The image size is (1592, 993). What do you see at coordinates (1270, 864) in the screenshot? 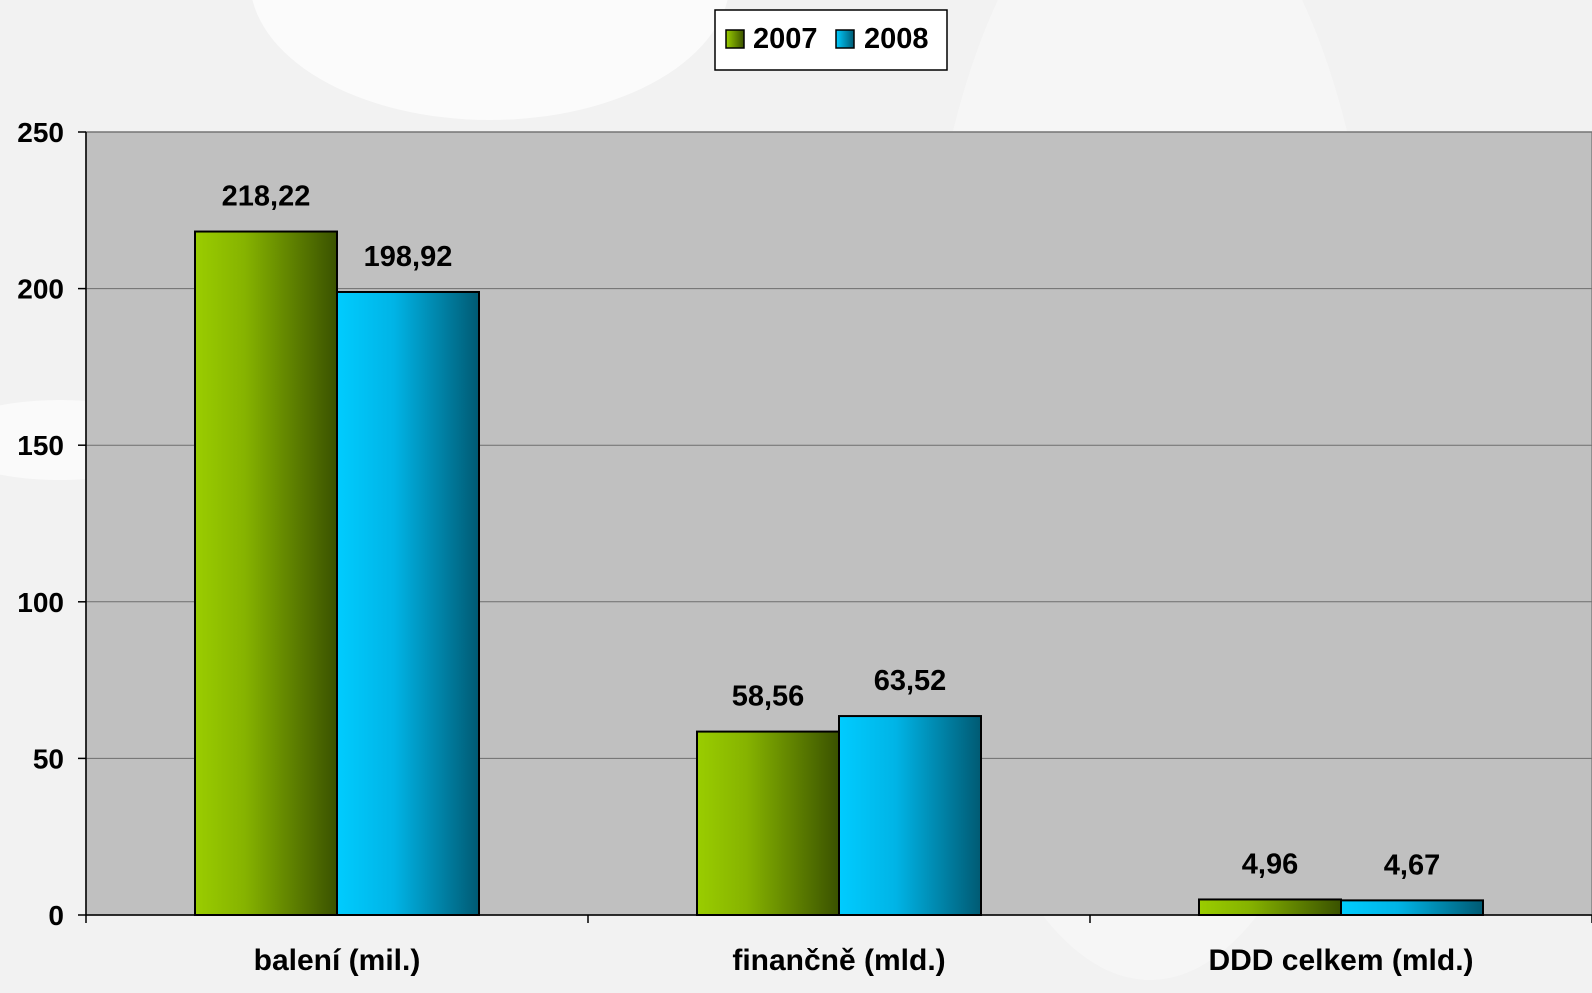
I see `data-label-2007-2: 4,96` at bounding box center [1270, 864].